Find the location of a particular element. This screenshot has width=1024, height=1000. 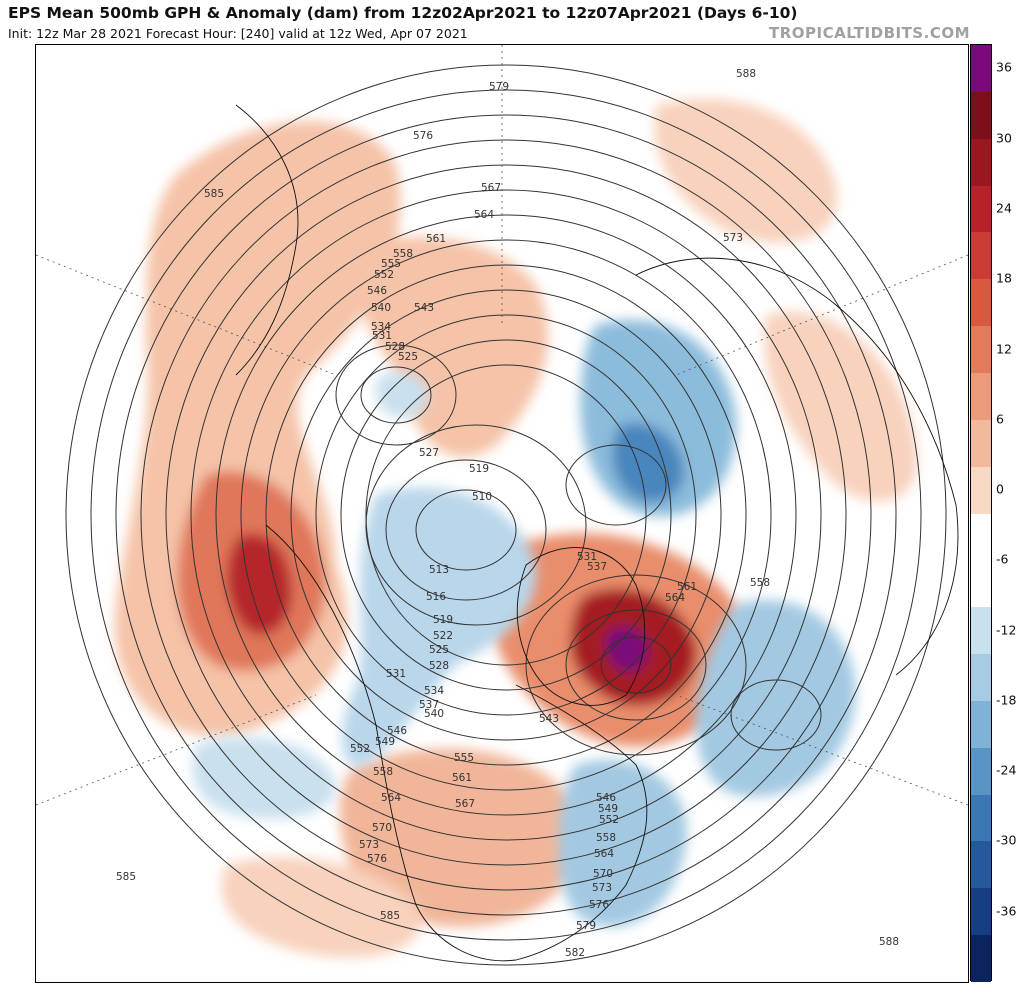

colorbar-tick-label: -6 is located at coordinates (1002, 559).